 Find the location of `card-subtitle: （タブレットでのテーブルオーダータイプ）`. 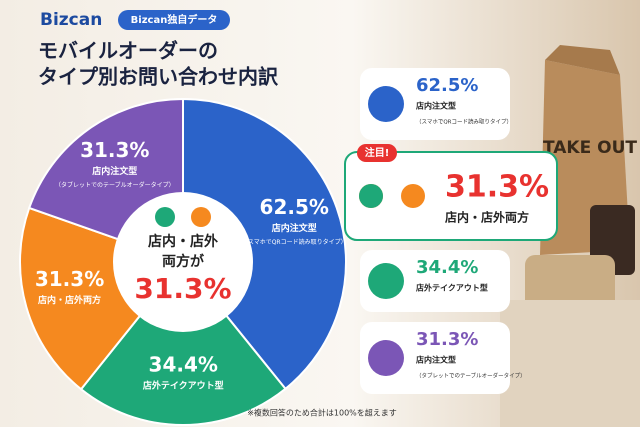

card-subtitle: （タブレットでのテーブルオーダータイプ） is located at coordinates (471, 376).